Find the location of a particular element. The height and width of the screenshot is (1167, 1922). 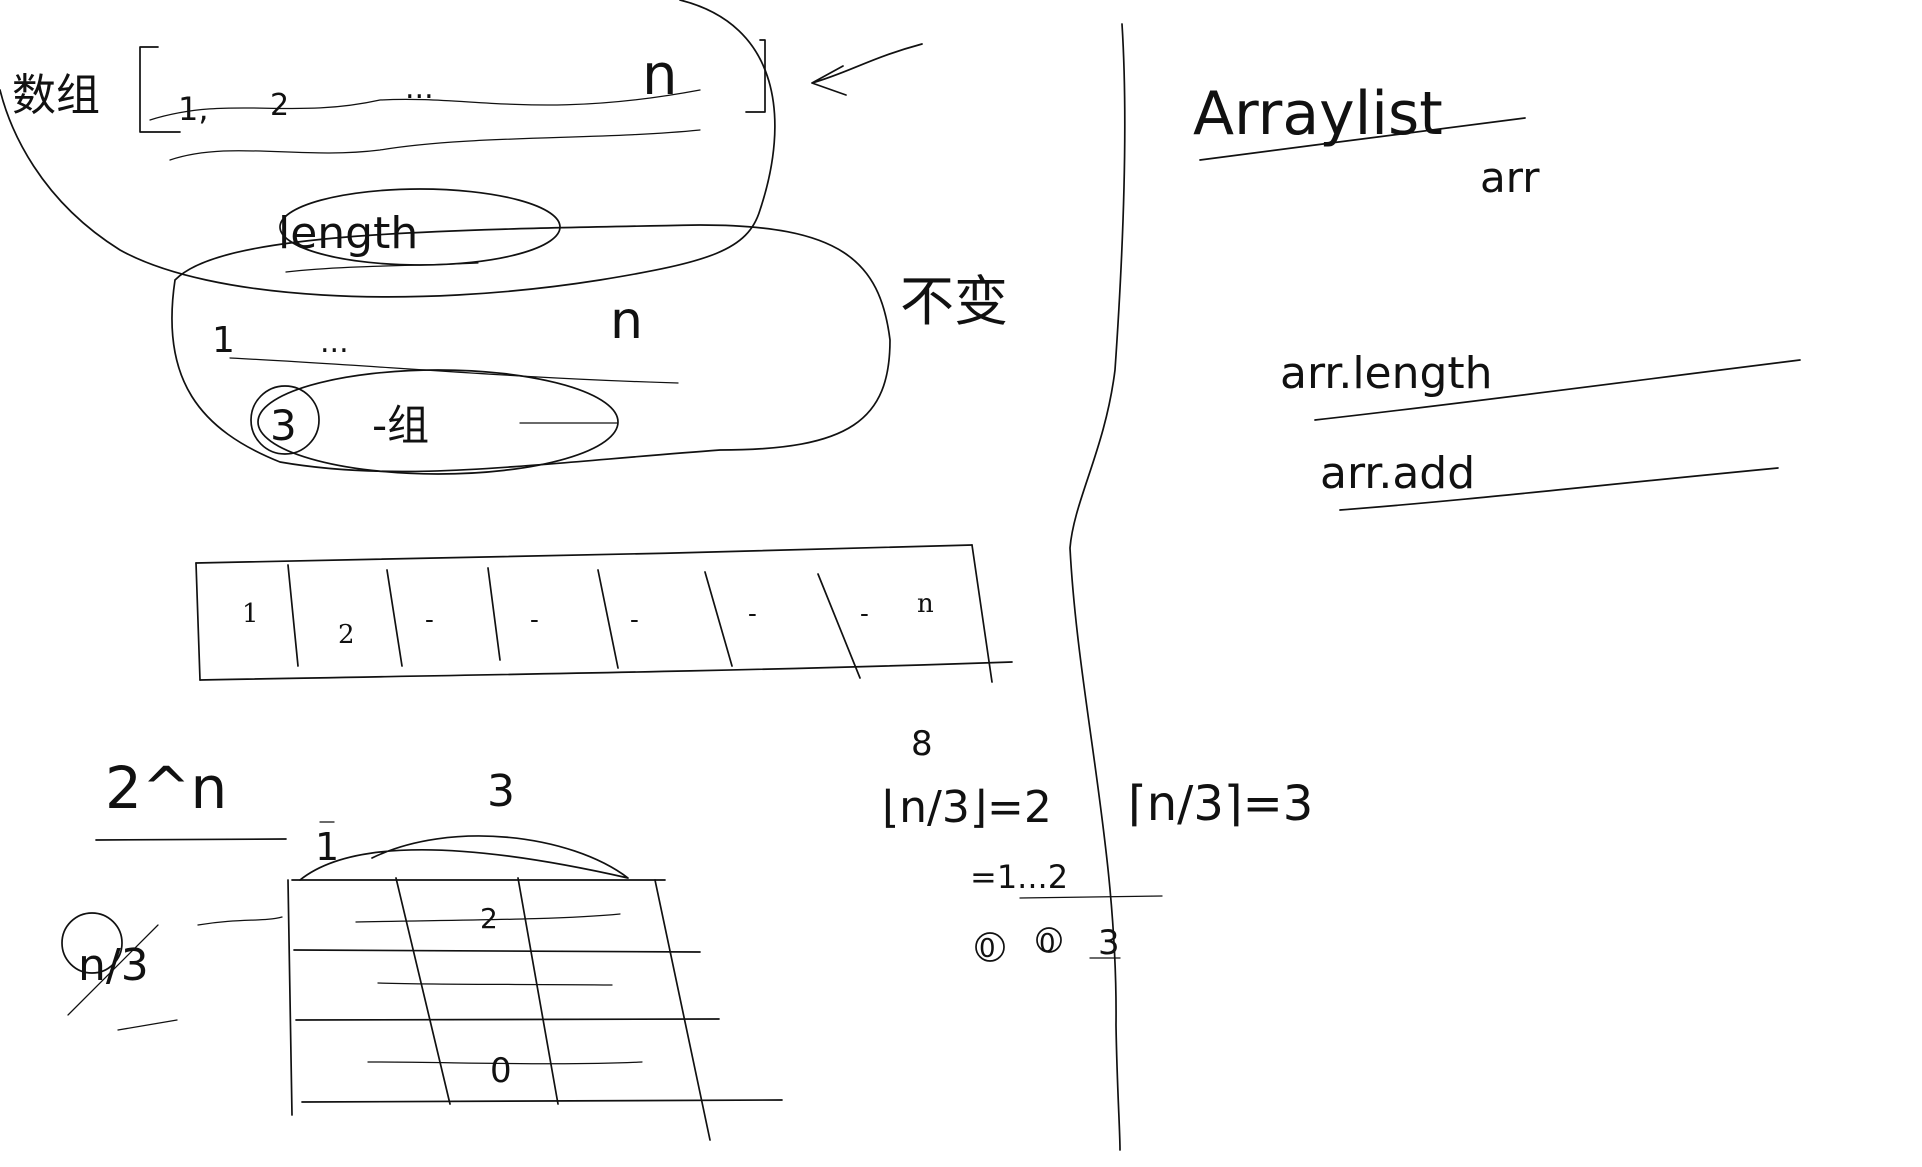

group-number: 3 is located at coordinates (283, 425).